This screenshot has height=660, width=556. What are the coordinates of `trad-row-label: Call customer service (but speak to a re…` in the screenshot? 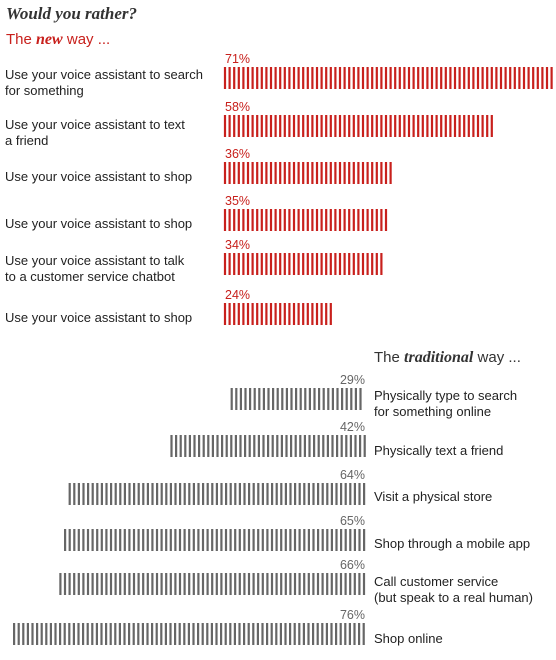 It's located at (453, 590).